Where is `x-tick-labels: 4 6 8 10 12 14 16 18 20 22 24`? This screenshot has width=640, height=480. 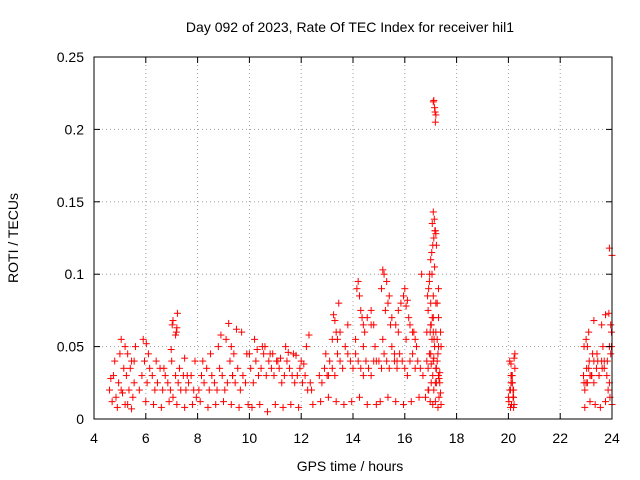
x-tick-labels: 4 6 8 10 12 14 16 18 20 22 24 is located at coordinates (355, 438).